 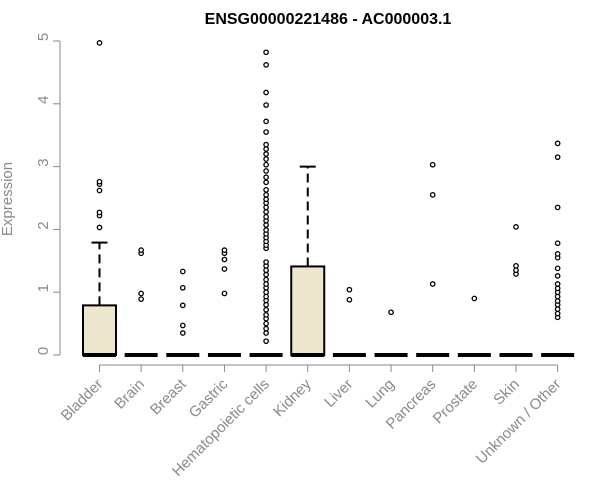 I want to click on y-tick-label: 1, so click(x=43, y=288).